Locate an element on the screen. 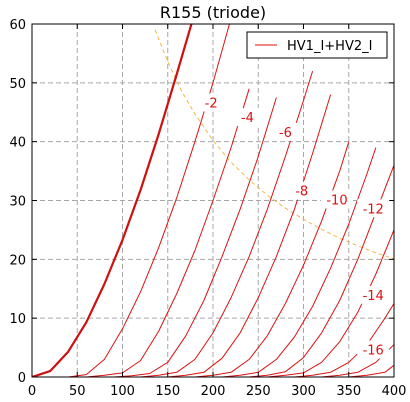 The image size is (410, 402). y-tick-label: 30 is located at coordinates (17, 202).